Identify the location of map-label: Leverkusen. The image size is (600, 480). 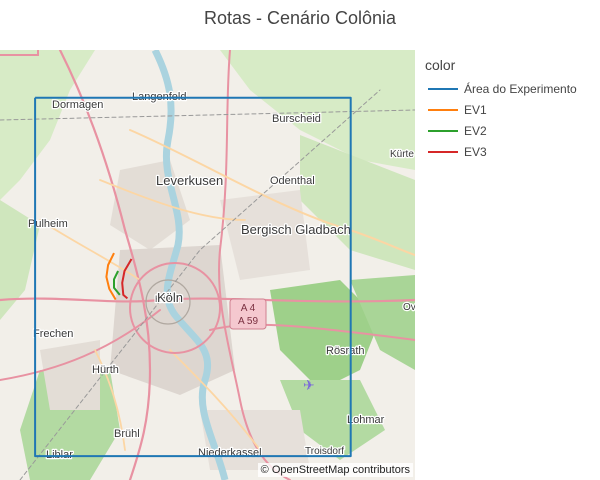
(189, 180).